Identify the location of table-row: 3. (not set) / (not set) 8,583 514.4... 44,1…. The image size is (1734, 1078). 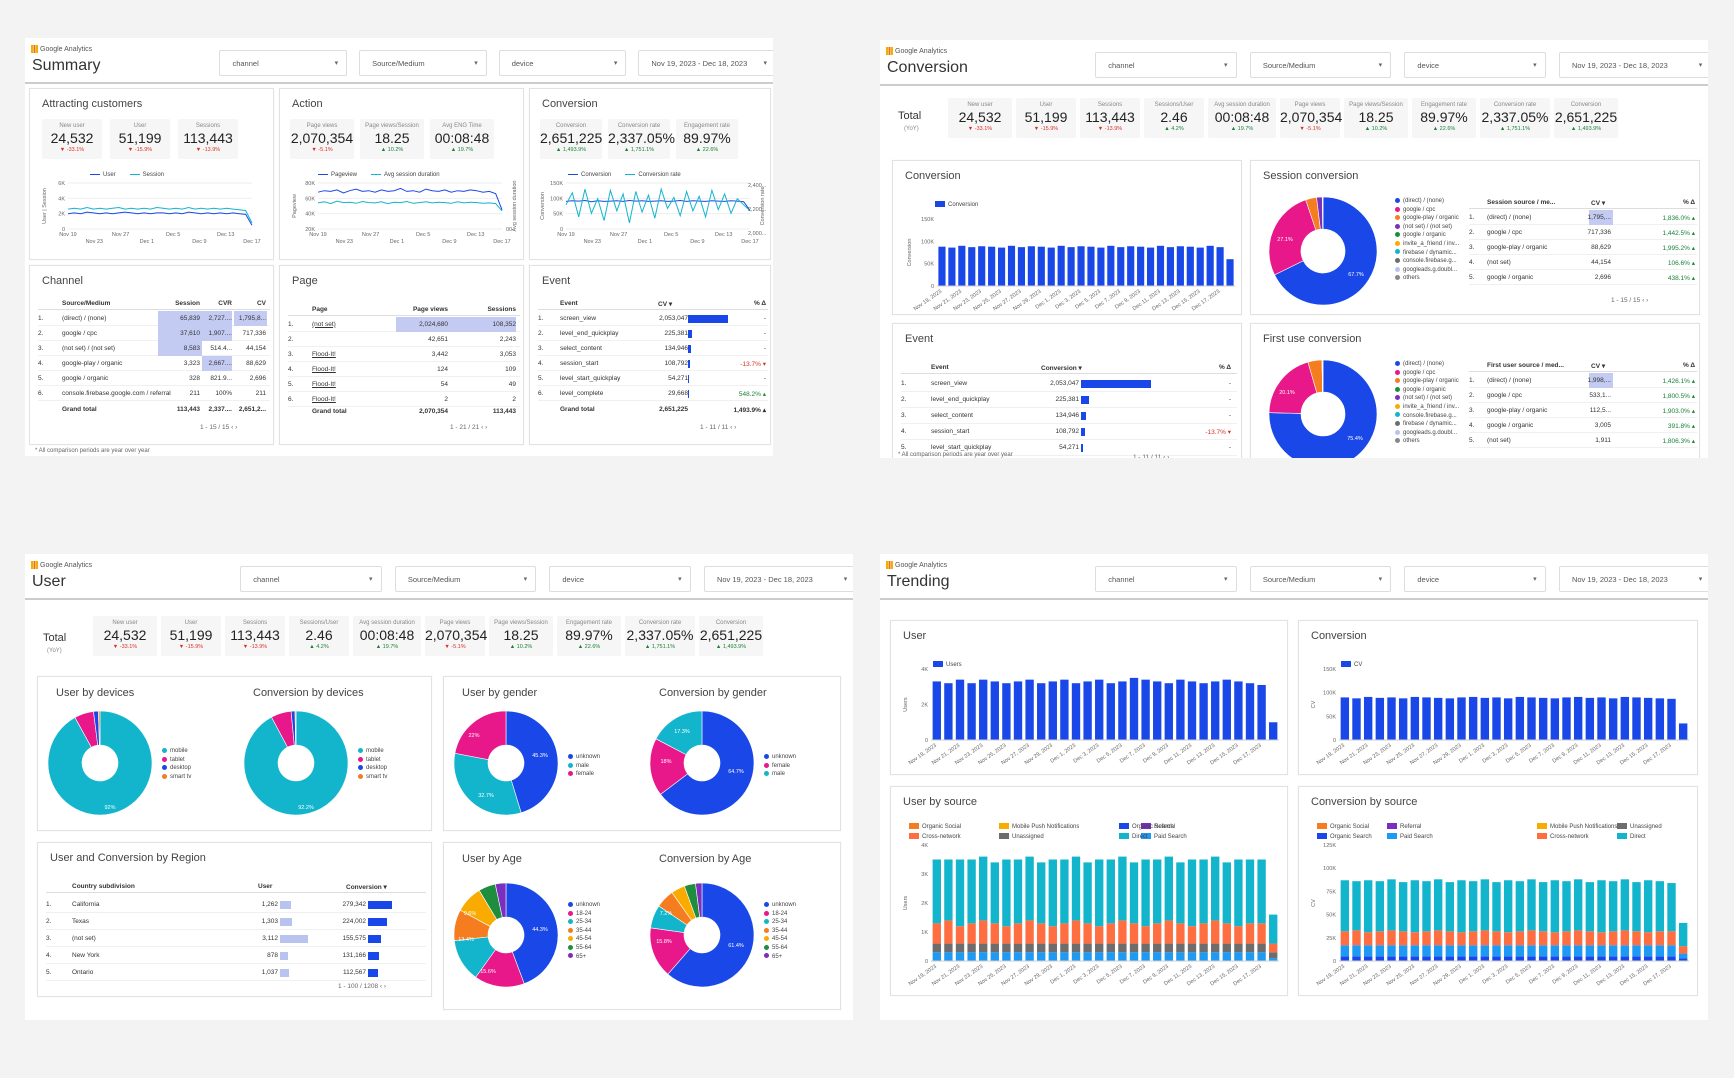
(154, 348).